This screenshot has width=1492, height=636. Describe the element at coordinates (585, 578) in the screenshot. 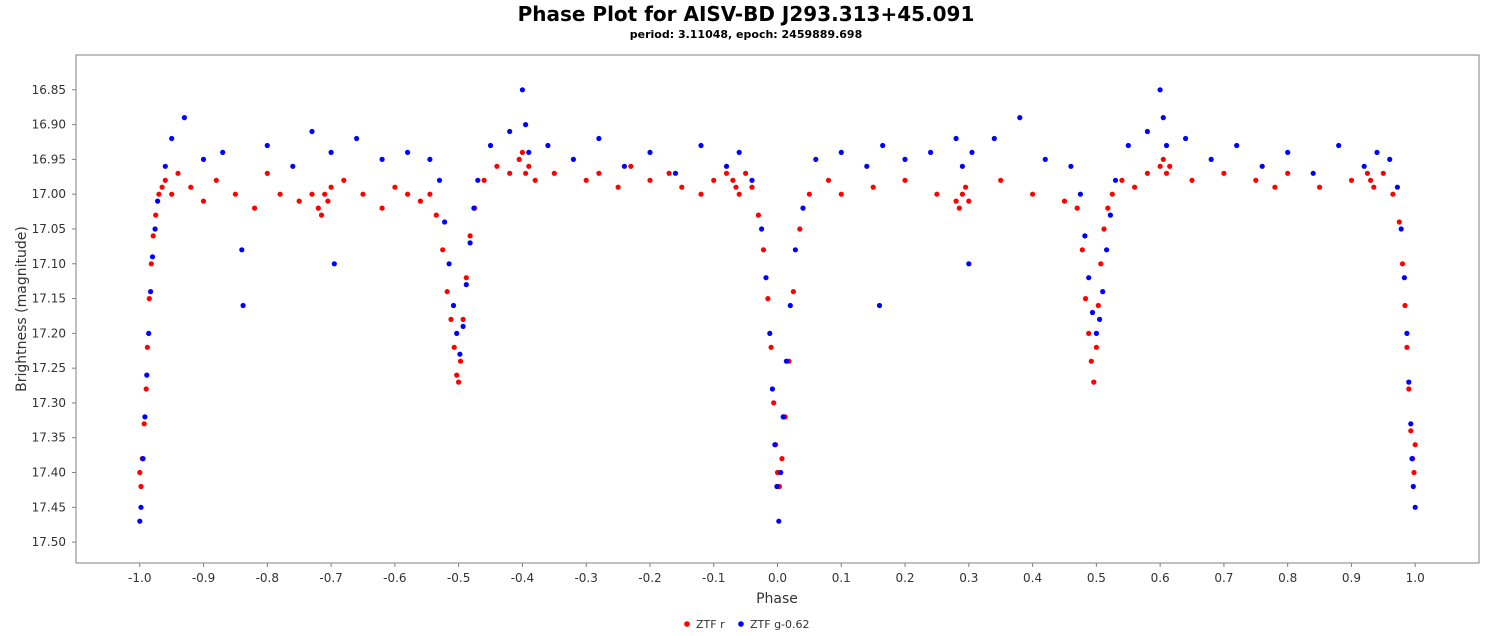

I see `x-tick-label: -0.3` at that location.